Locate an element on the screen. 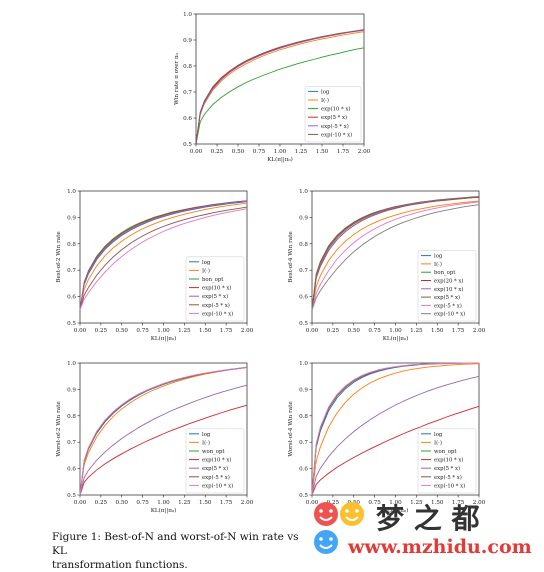 The height and width of the screenshot is (572, 544). watermark-face-yellow is located at coordinates (352, 514).